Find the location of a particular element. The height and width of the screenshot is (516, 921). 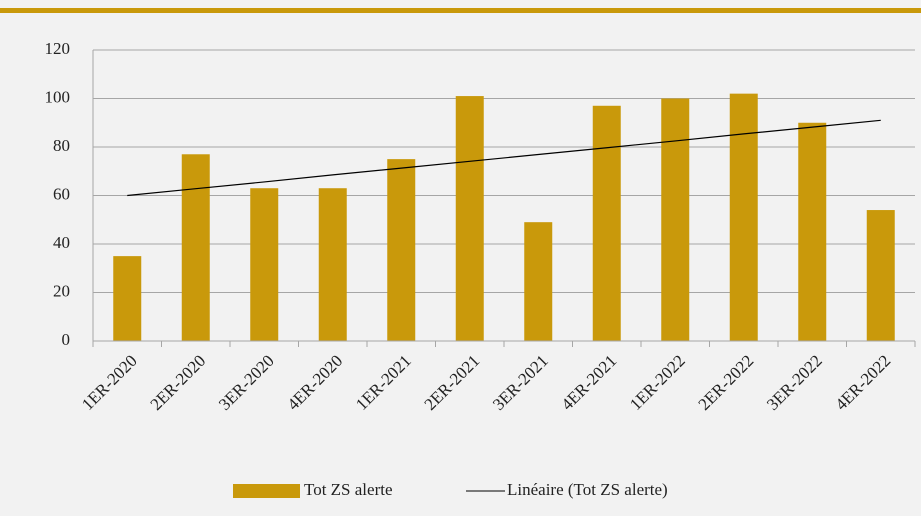

y-tick-label: 20 is located at coordinates (61, 290).